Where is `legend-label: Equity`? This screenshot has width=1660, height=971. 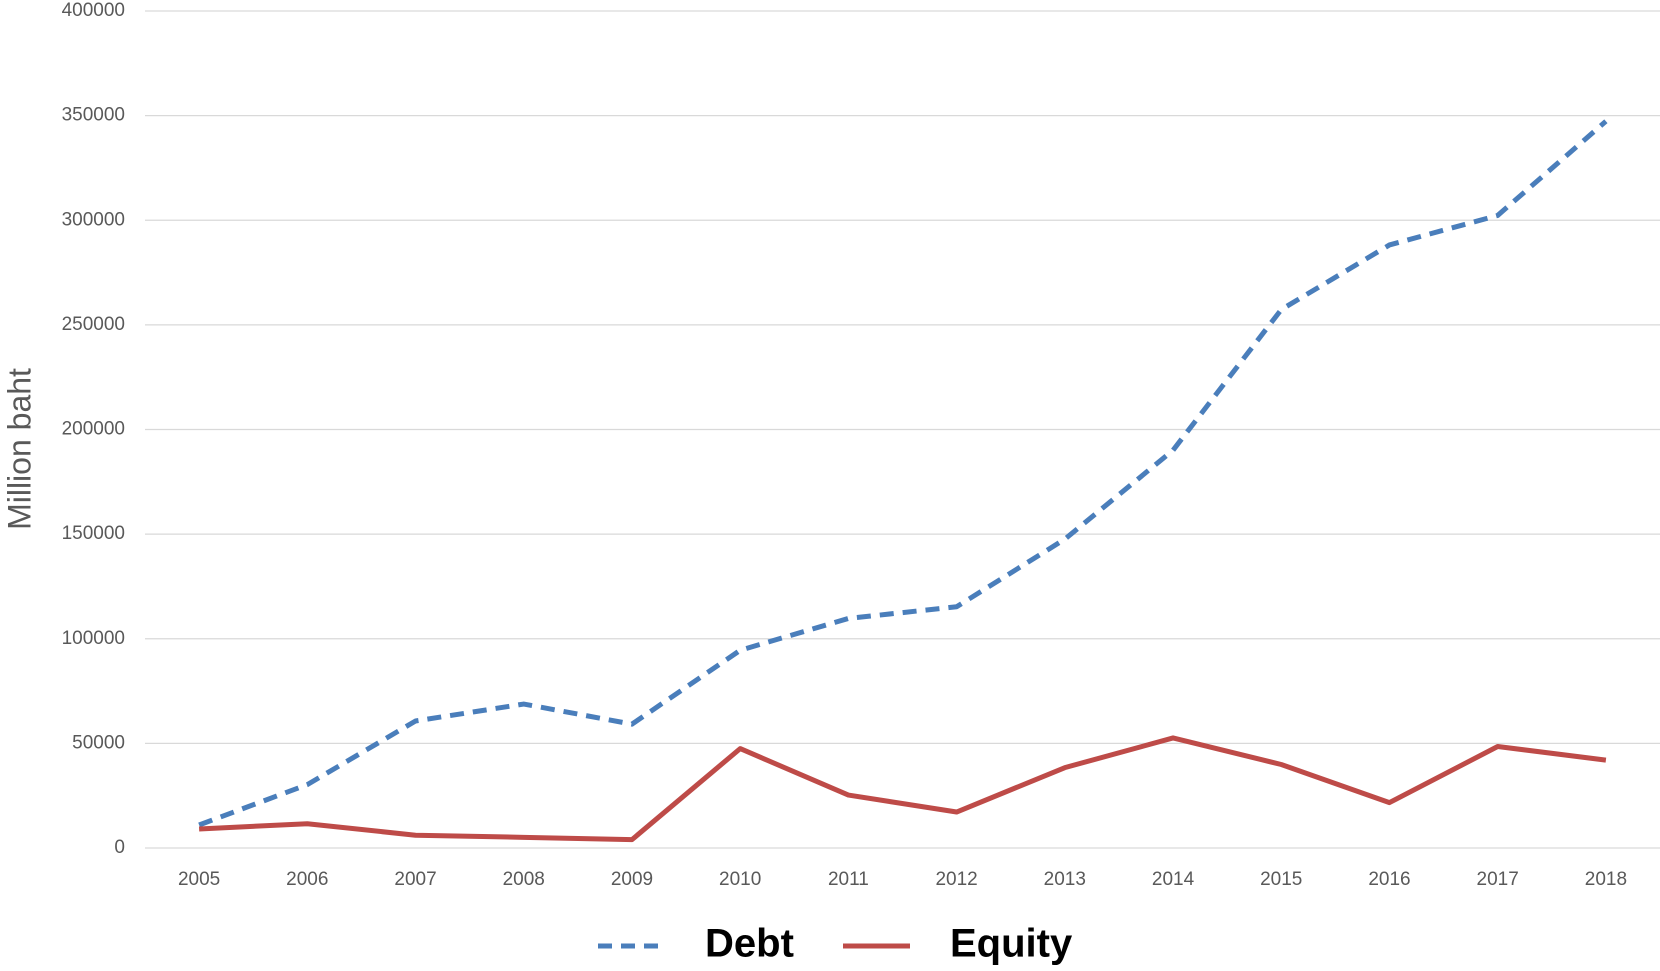
legend-label: Equity is located at coordinates (1011, 944).